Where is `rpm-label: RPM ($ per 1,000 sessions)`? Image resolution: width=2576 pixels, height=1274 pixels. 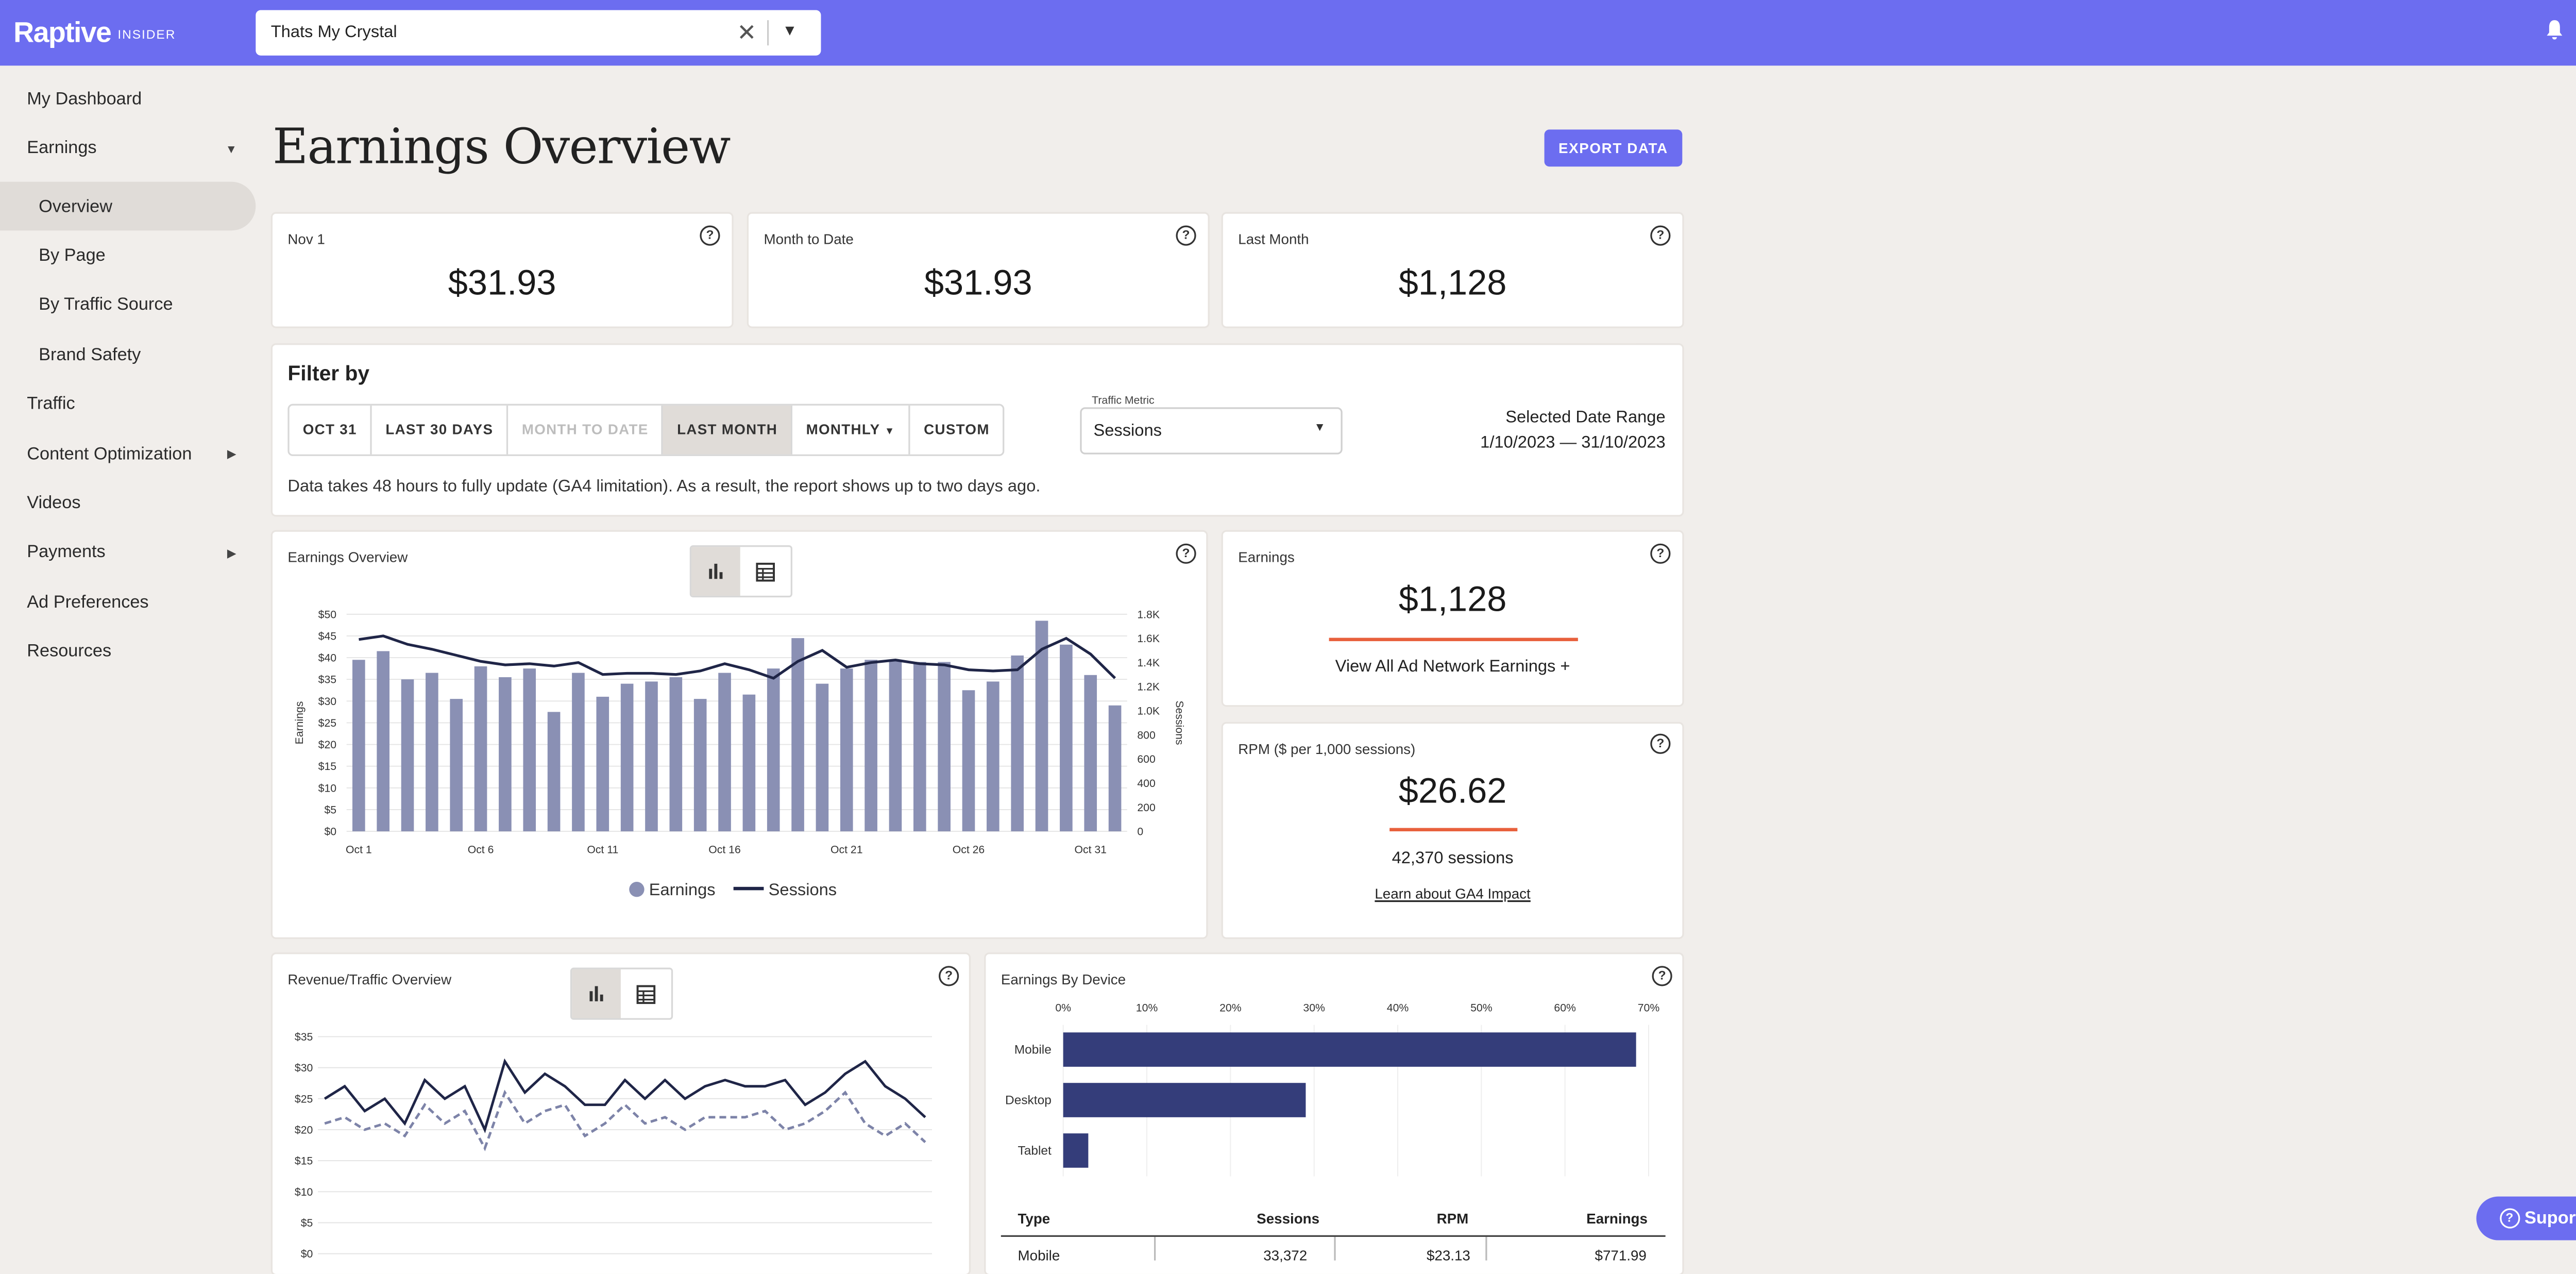 rpm-label: RPM ($ per 1,000 sessions) is located at coordinates (1327, 749).